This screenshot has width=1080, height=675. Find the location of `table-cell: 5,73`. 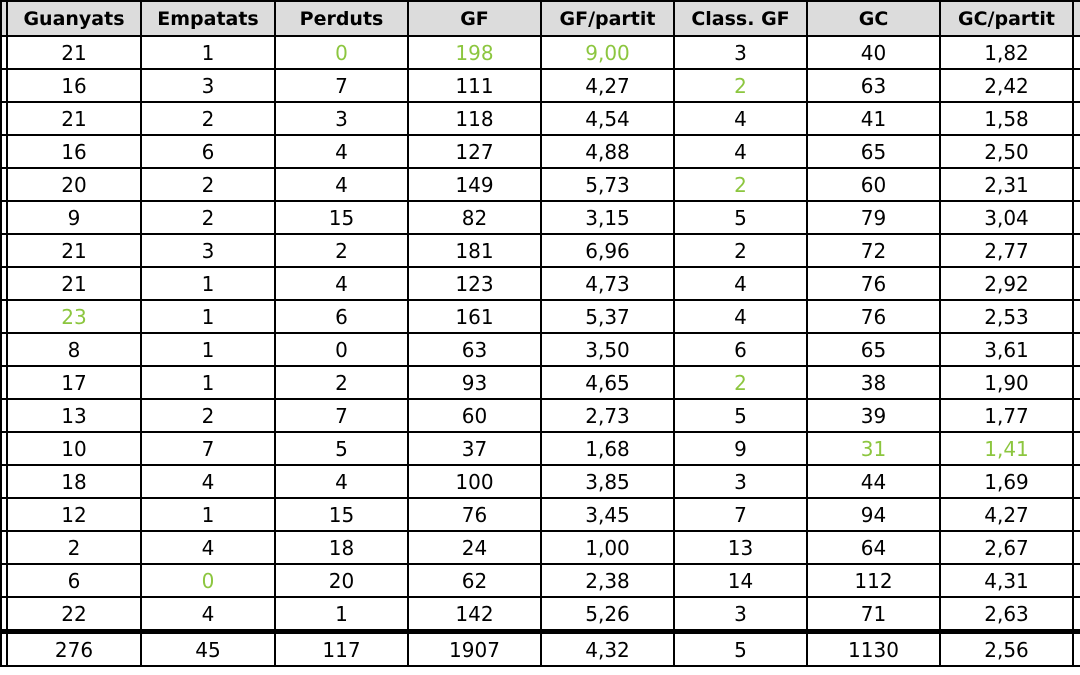

table-cell: 5,73 is located at coordinates (607, 184).